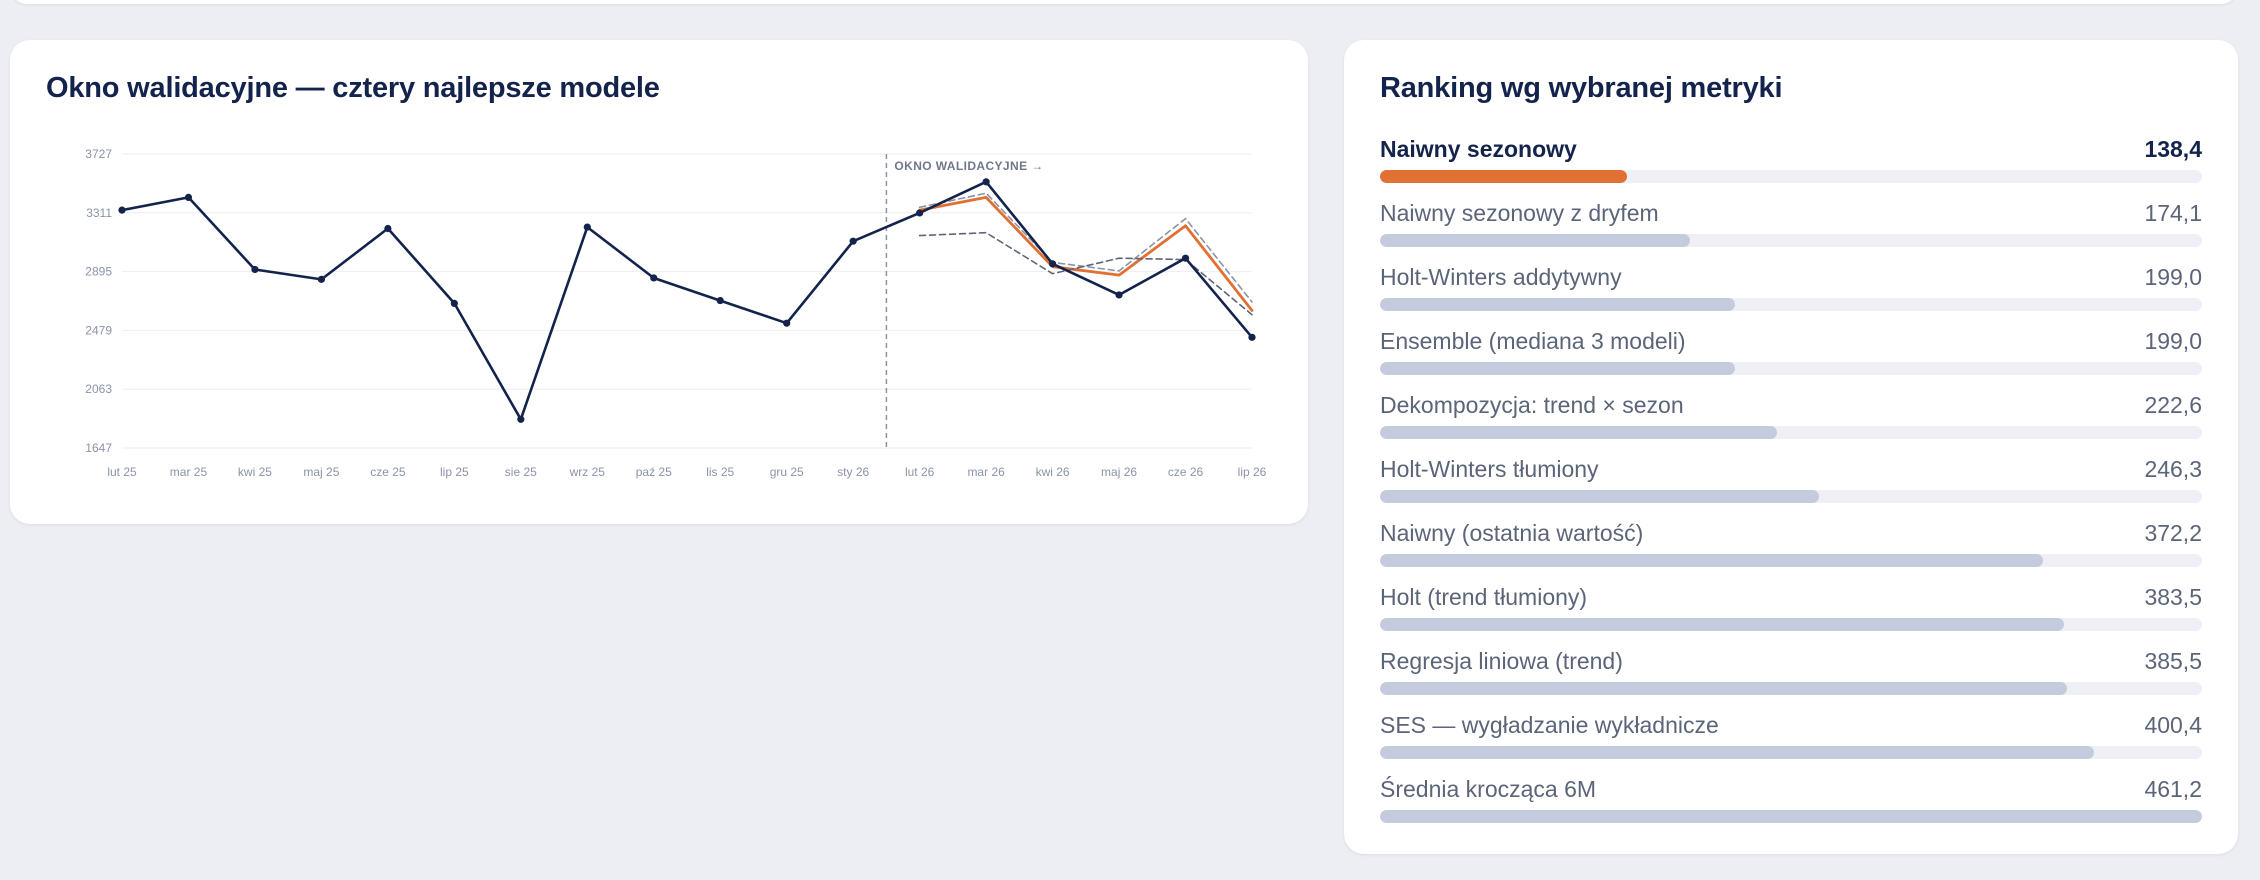  I want to click on ranking-model-name: Dekompozycja: trend × sezon, so click(1532, 405).